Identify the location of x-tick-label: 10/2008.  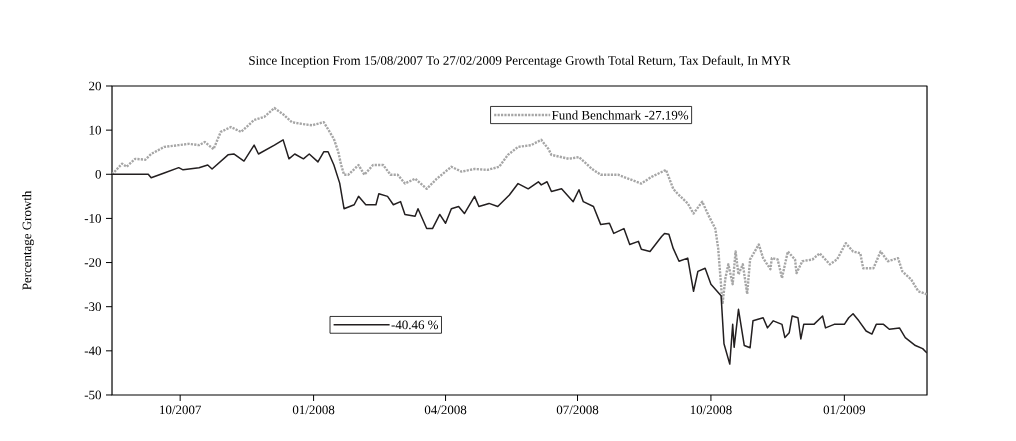
(711, 410).